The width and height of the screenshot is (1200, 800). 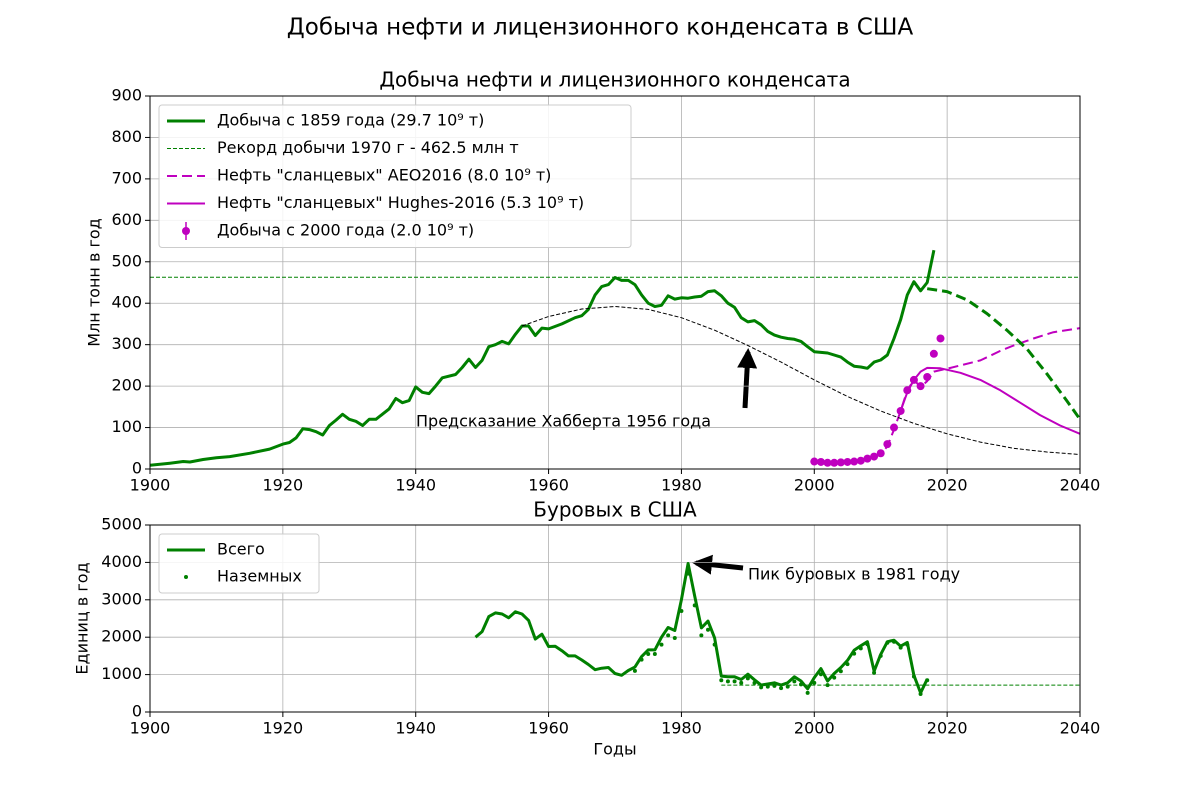 What do you see at coordinates (82, 618) in the screenshot?
I see `y-axis-label: Единиц в год` at bounding box center [82, 618].